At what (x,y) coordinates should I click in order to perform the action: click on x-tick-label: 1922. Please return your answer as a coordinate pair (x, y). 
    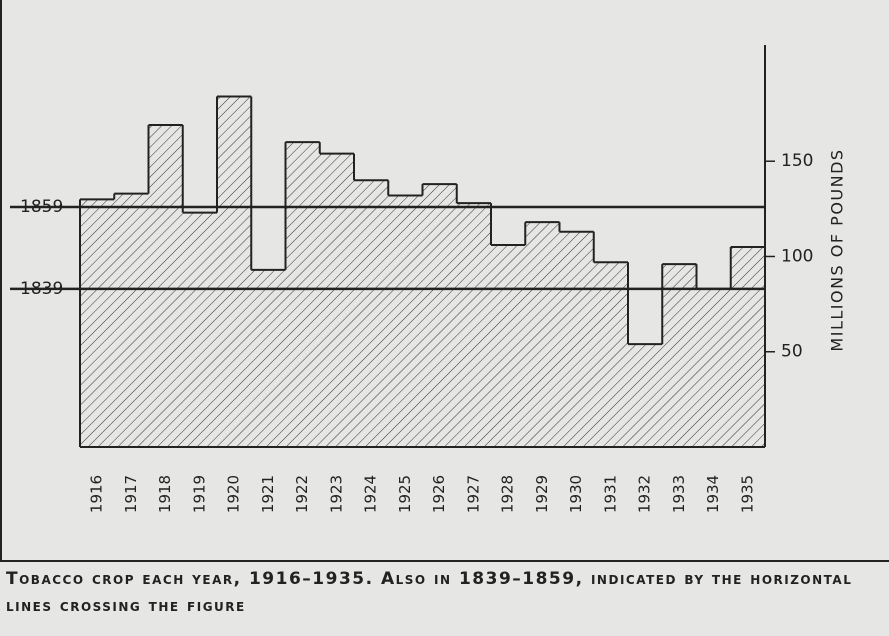
    Looking at the image, I should click on (302, 494).